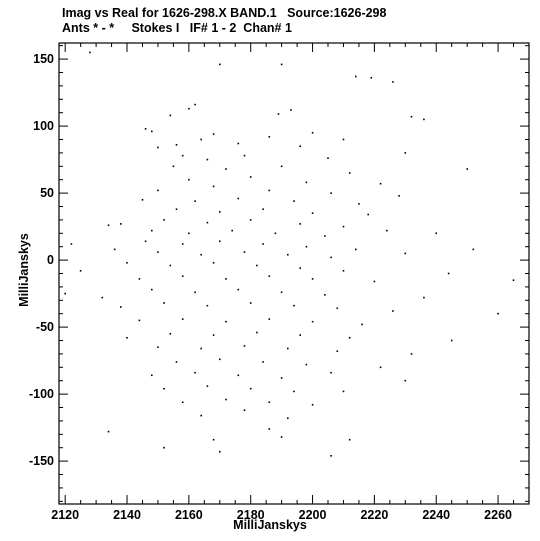 This screenshot has height=541, width=540. I want to click on y-axis-label: MilliJanskys, so click(24, 270).